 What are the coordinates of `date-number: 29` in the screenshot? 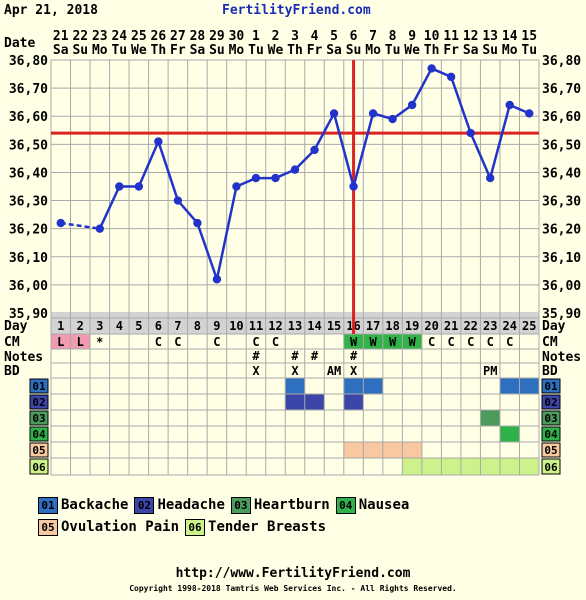 It's located at (217, 36).